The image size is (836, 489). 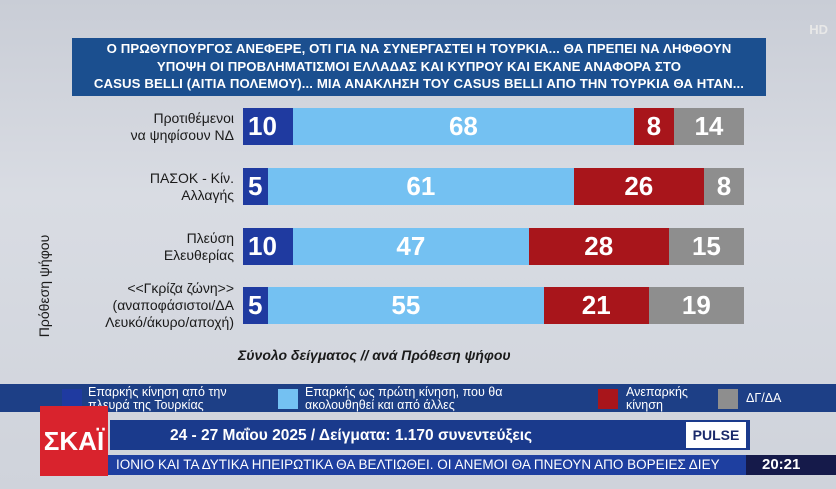 I want to click on data-label: 68, so click(x=463, y=126).